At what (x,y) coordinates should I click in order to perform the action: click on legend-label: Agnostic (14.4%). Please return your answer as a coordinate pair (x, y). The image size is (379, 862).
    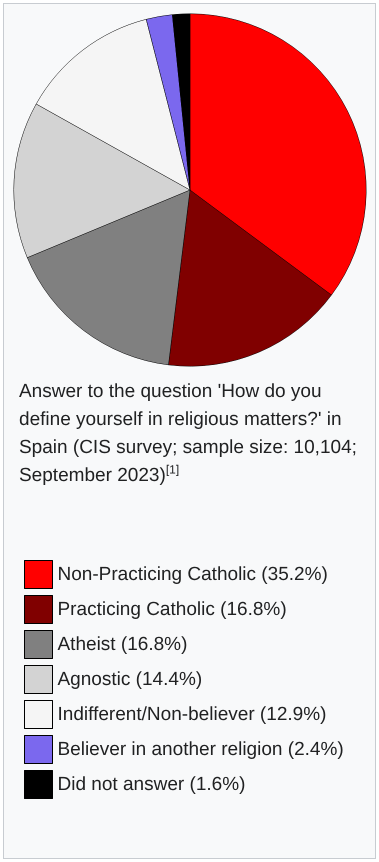
    Looking at the image, I should click on (130, 679).